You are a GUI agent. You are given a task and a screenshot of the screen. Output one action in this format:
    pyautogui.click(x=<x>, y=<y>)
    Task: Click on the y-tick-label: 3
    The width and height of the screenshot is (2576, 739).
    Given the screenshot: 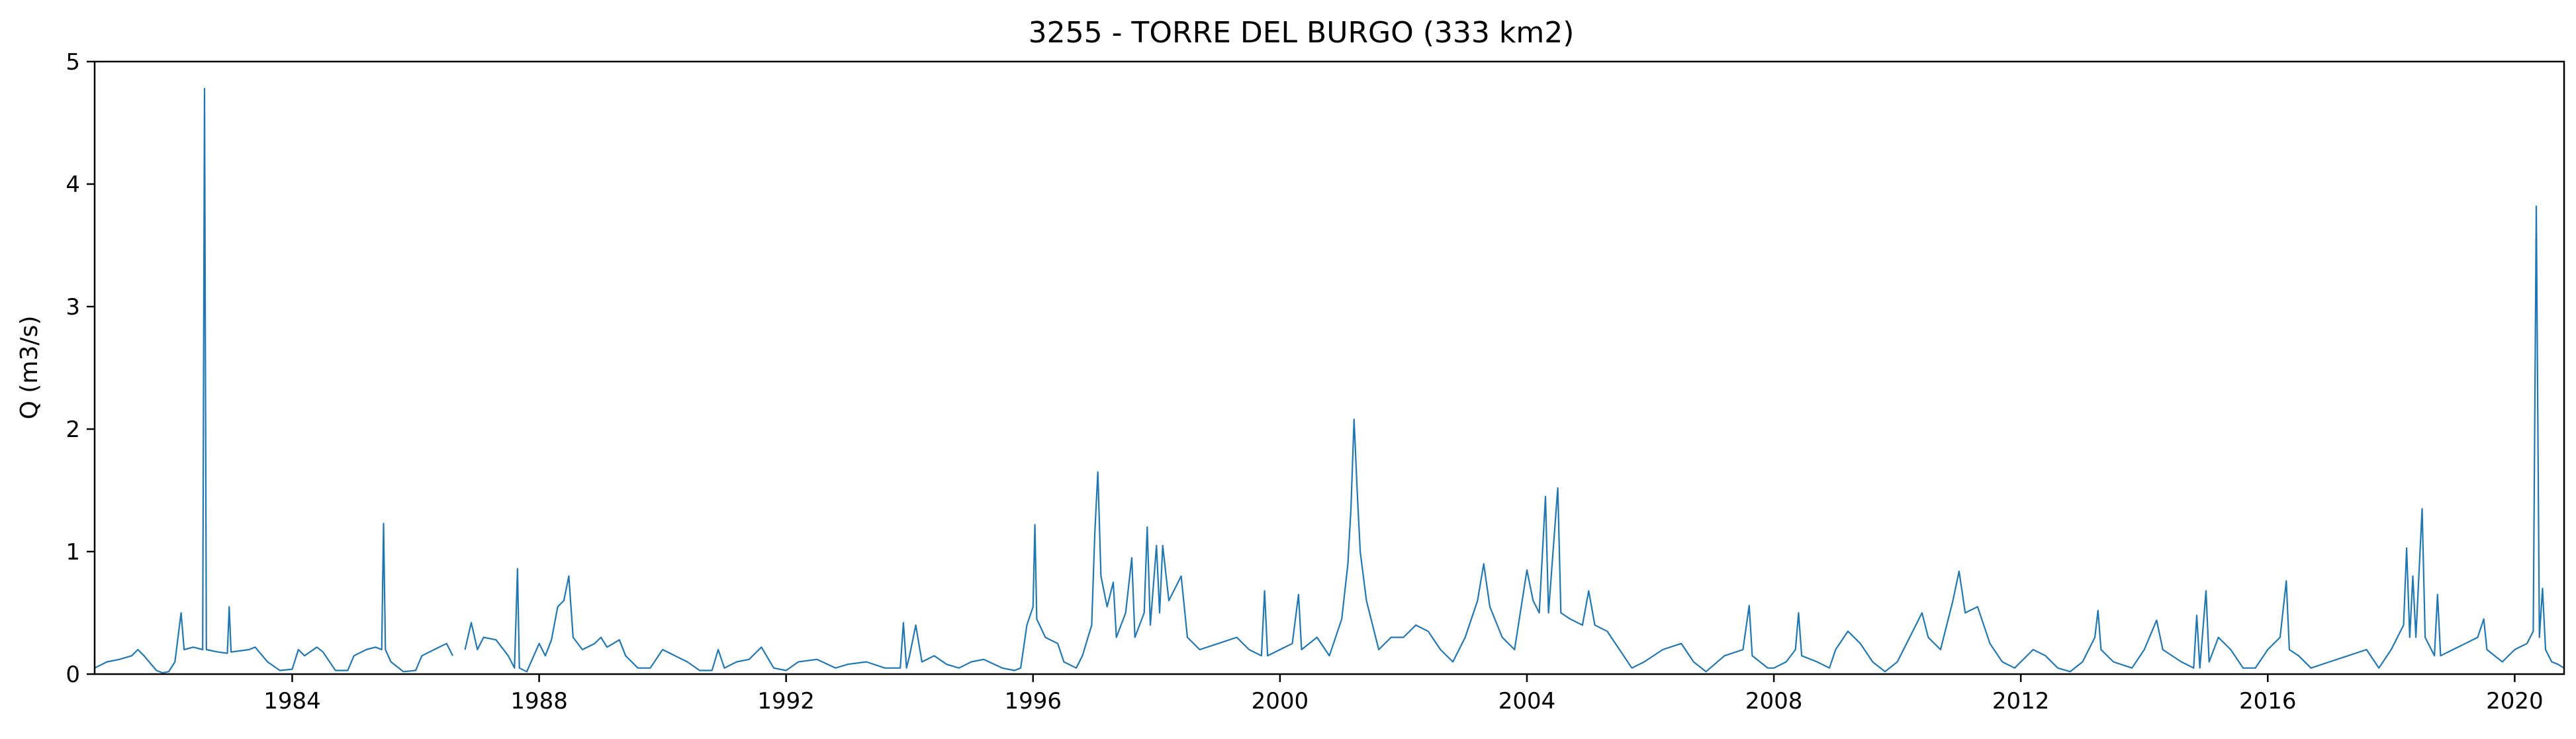 What is the action you would take?
    pyautogui.click(x=73, y=307)
    